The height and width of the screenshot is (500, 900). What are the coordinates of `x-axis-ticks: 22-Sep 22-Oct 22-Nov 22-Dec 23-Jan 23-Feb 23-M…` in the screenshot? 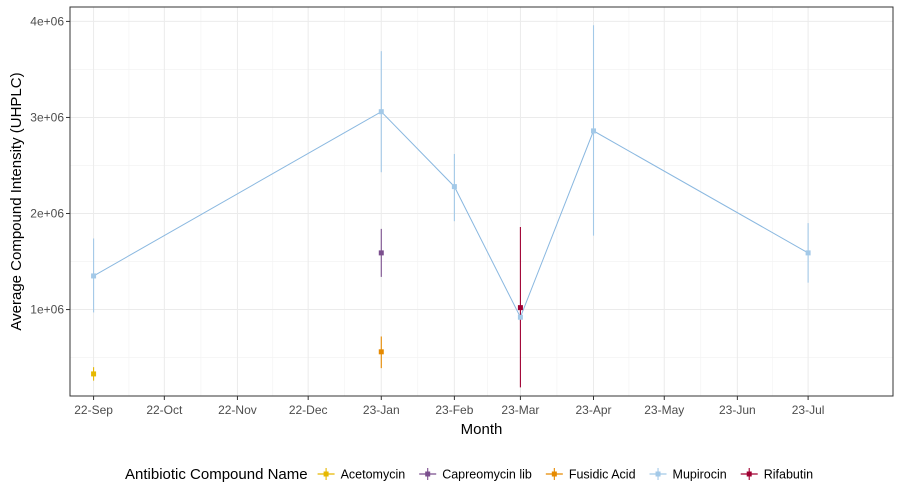 It's located at (449, 406).